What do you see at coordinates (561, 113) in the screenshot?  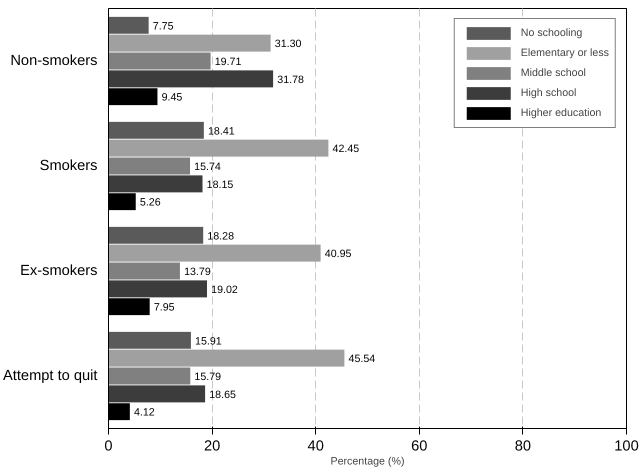 I see `legend-label: Higher education` at bounding box center [561, 113].